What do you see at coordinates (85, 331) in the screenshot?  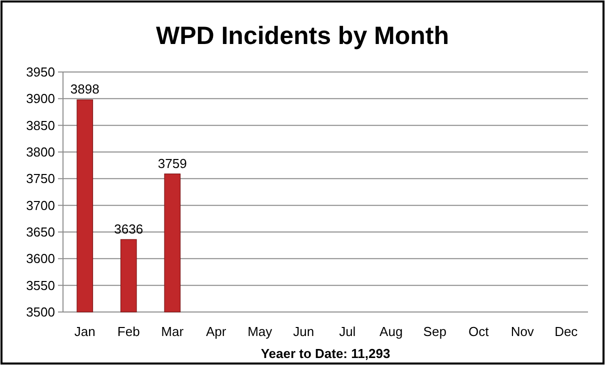 I see `x-tick-label: Jan` at bounding box center [85, 331].